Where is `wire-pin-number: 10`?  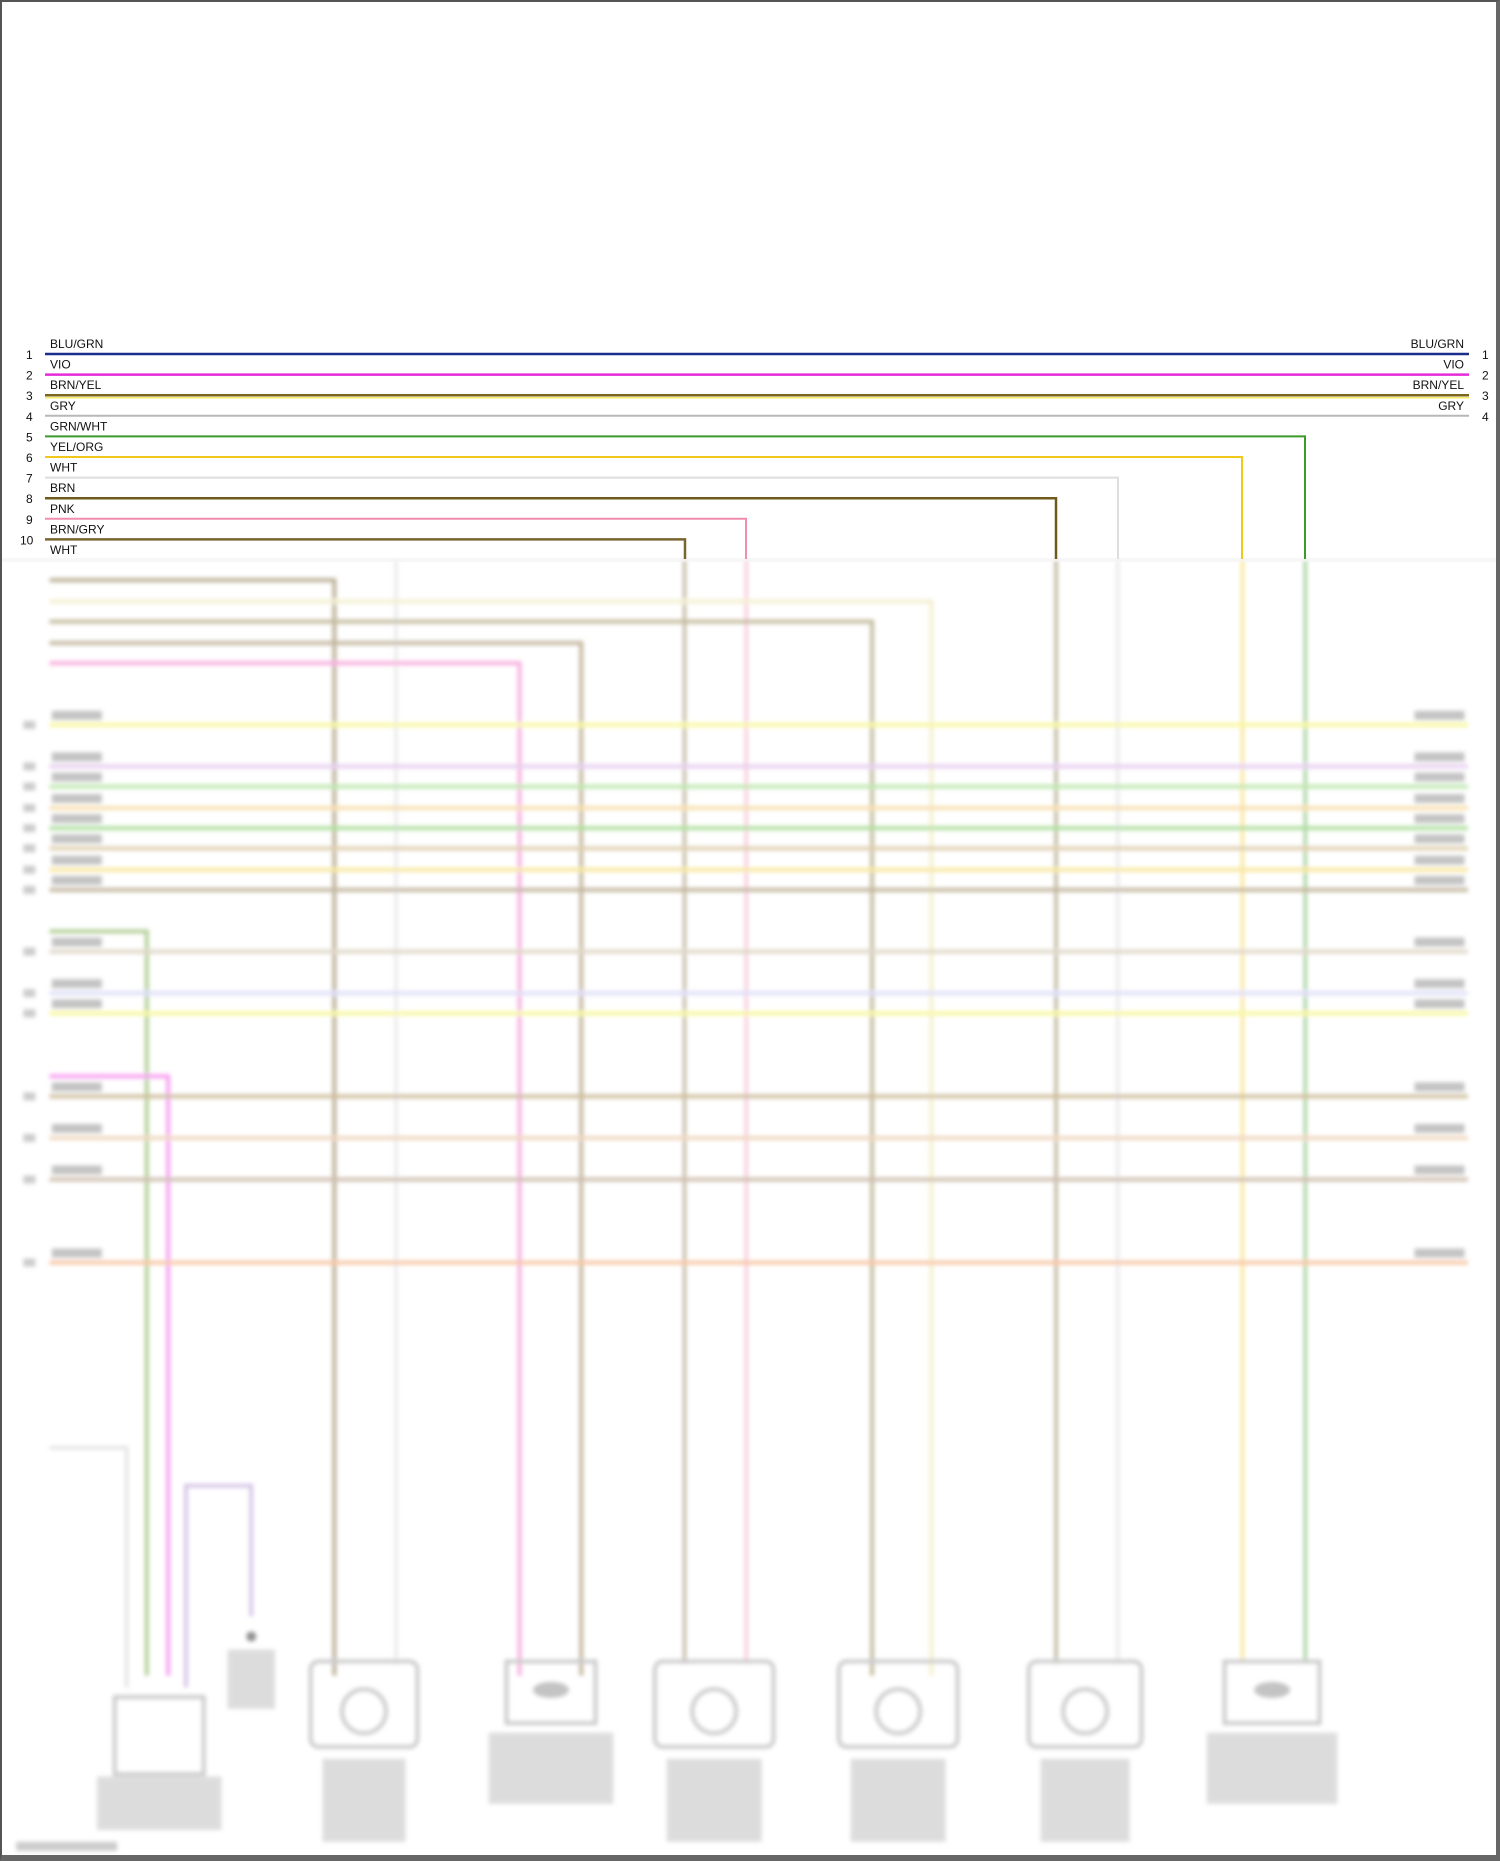 wire-pin-number: 10 is located at coordinates (27, 540).